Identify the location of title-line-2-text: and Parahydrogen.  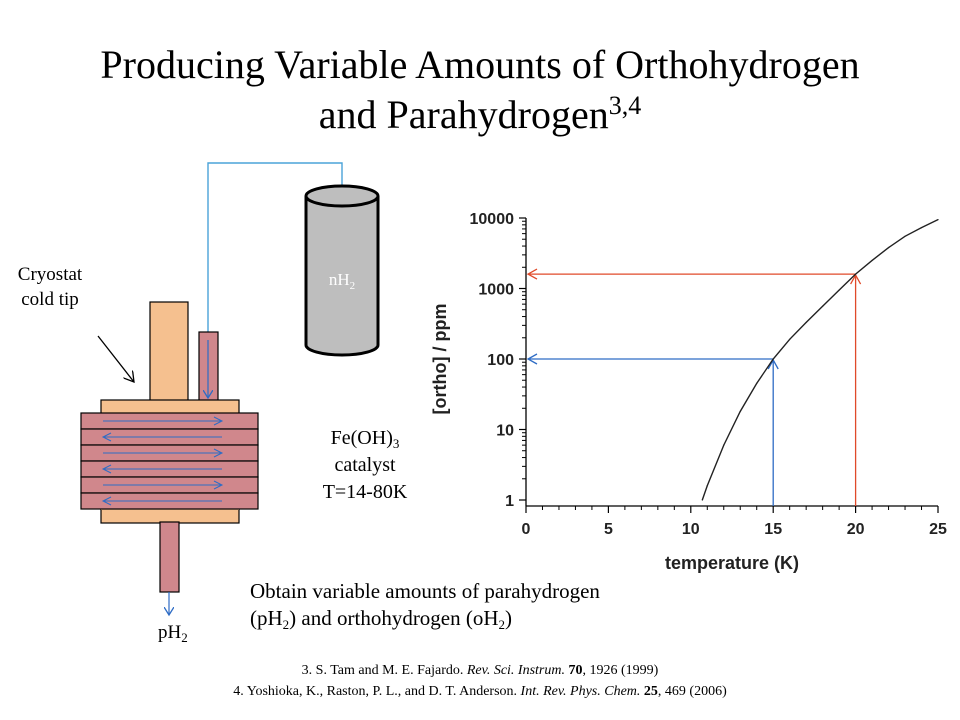
(463, 114).